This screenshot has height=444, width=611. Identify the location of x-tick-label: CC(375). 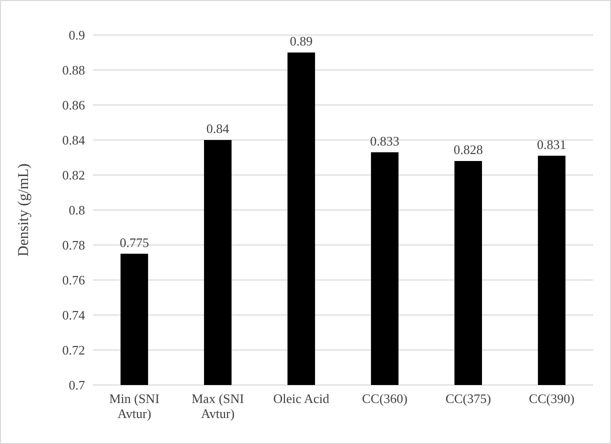
(468, 398).